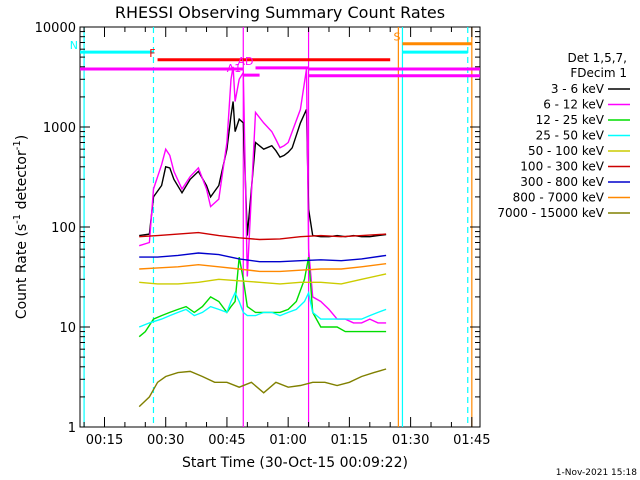 The image size is (640, 480). Describe the element at coordinates (559, 198) in the screenshot. I see `legend-entry-label: 800 - 7000 keV` at that location.